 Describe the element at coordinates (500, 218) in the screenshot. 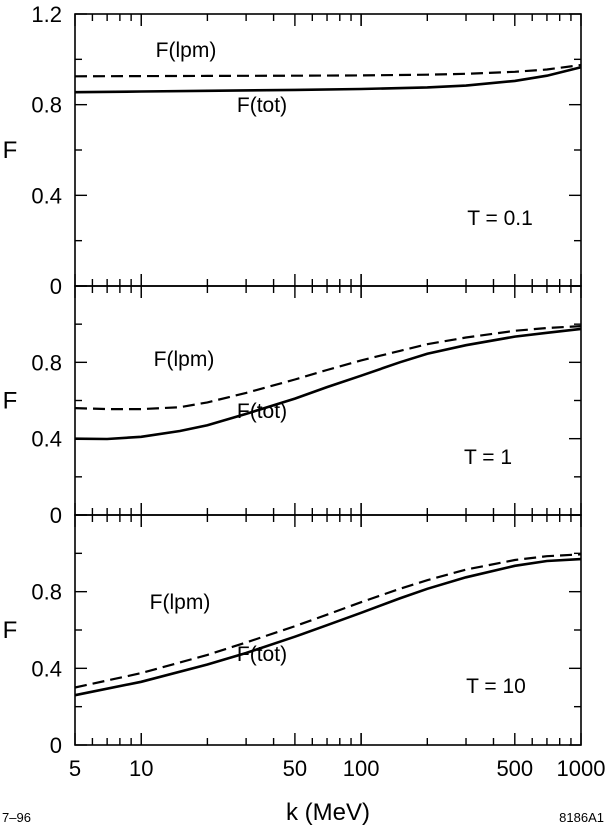

I see `panel-parameter-label: T = 0.1` at that location.